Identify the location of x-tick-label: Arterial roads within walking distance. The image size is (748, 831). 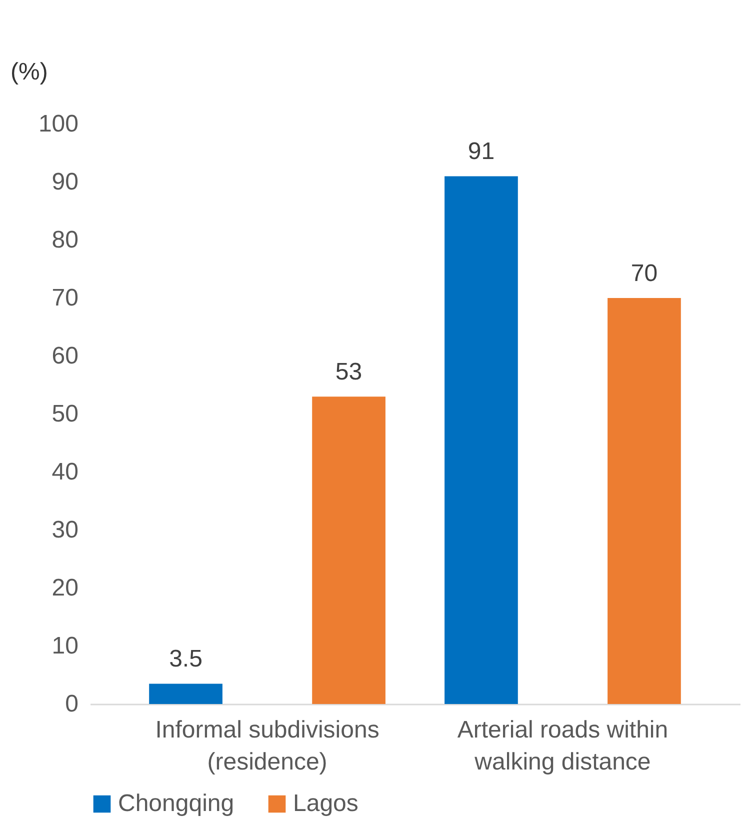
(562, 746).